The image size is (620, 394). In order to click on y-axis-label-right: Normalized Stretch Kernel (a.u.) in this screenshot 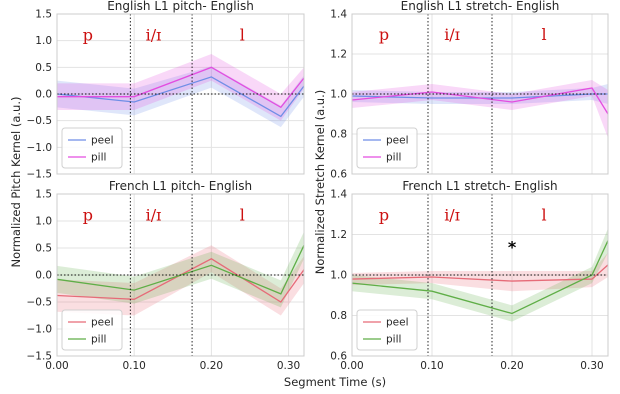, I will do `click(320, 182)`.